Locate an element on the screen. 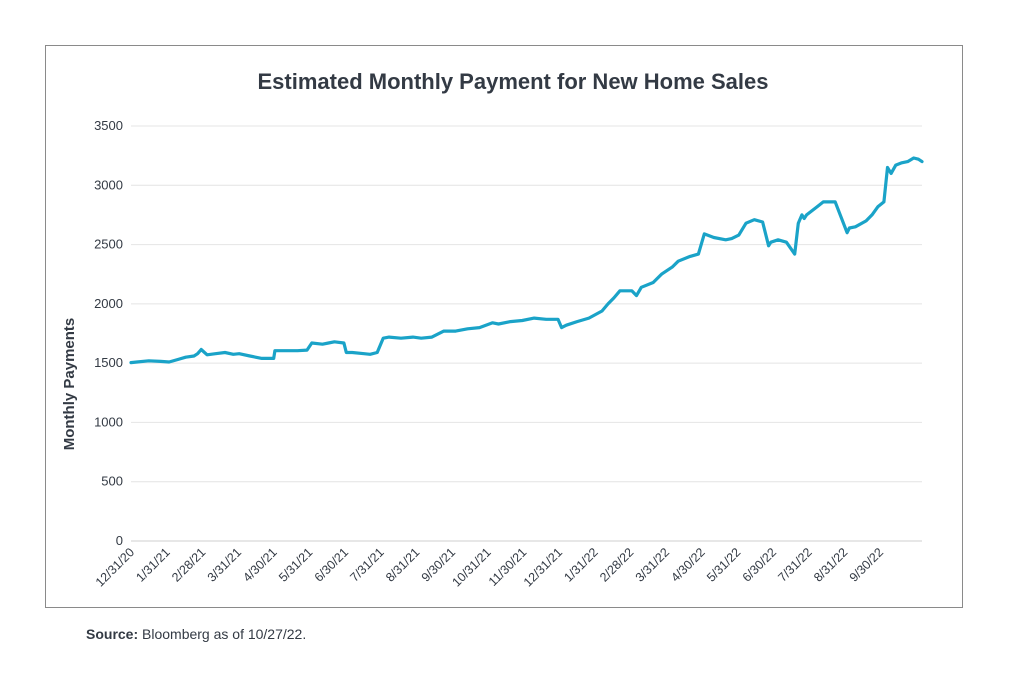 This screenshot has height=679, width=1024. y-tick-label: 1500 is located at coordinates (108, 362).